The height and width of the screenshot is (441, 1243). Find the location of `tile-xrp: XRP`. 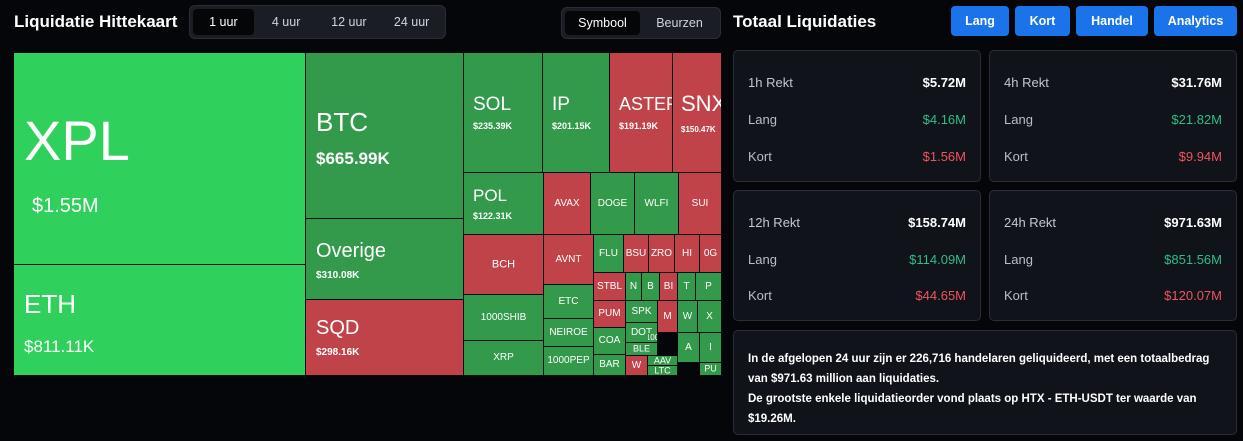

tile-xrp: XRP is located at coordinates (504, 358).